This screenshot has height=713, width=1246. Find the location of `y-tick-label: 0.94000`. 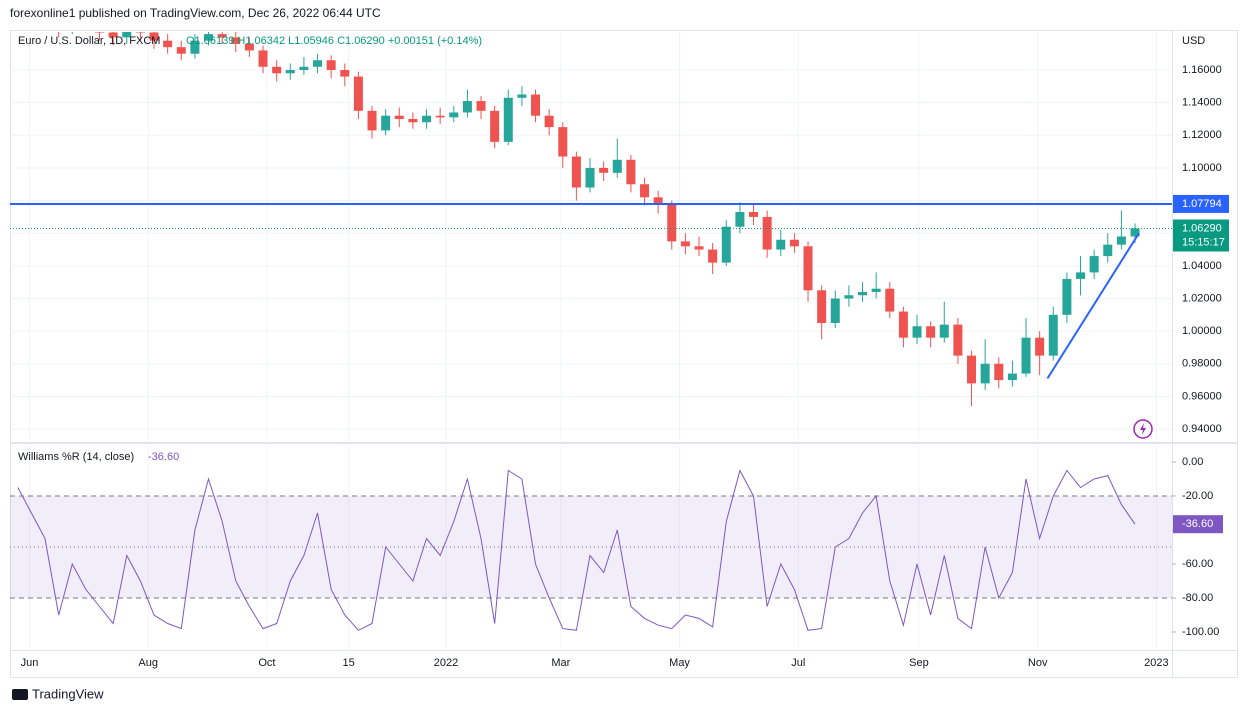

y-tick-label: 0.94000 is located at coordinates (1202, 429).